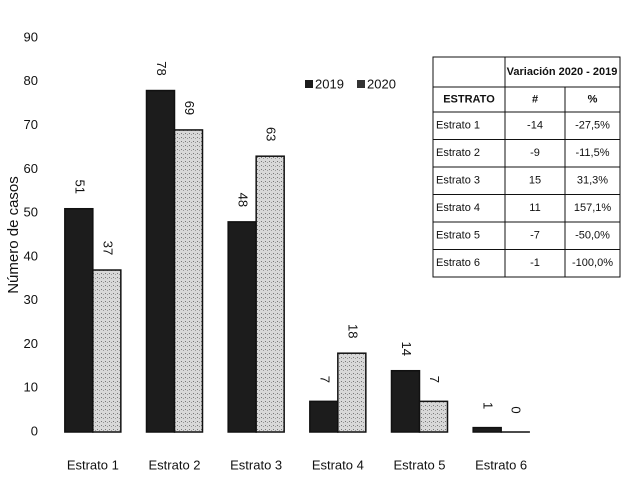 This screenshot has height=496, width=634. Describe the element at coordinates (458, 126) in the screenshot. I see `table-cell: Estrato 1` at that location.